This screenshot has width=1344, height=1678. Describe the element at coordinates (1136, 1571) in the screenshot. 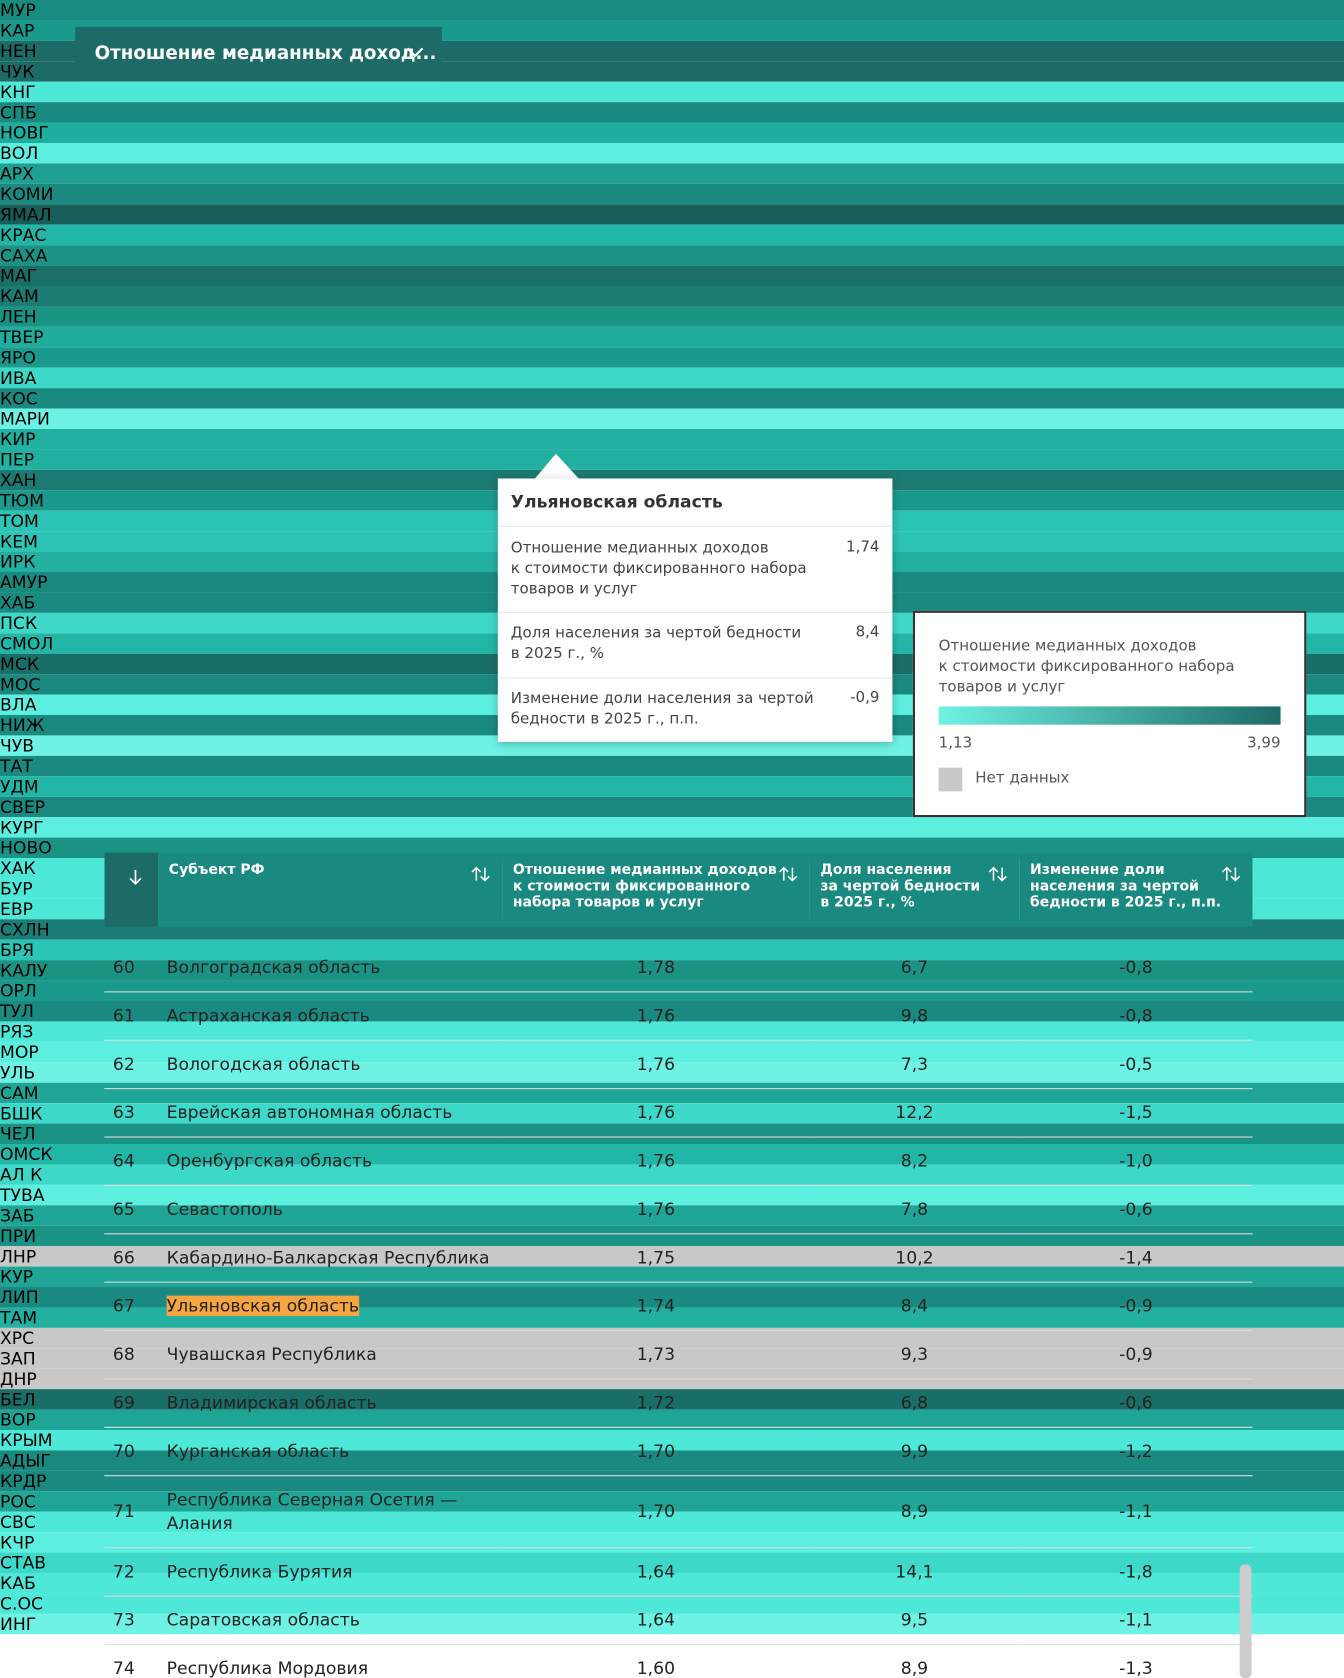

I see `poverty-change: -1,8` at that location.